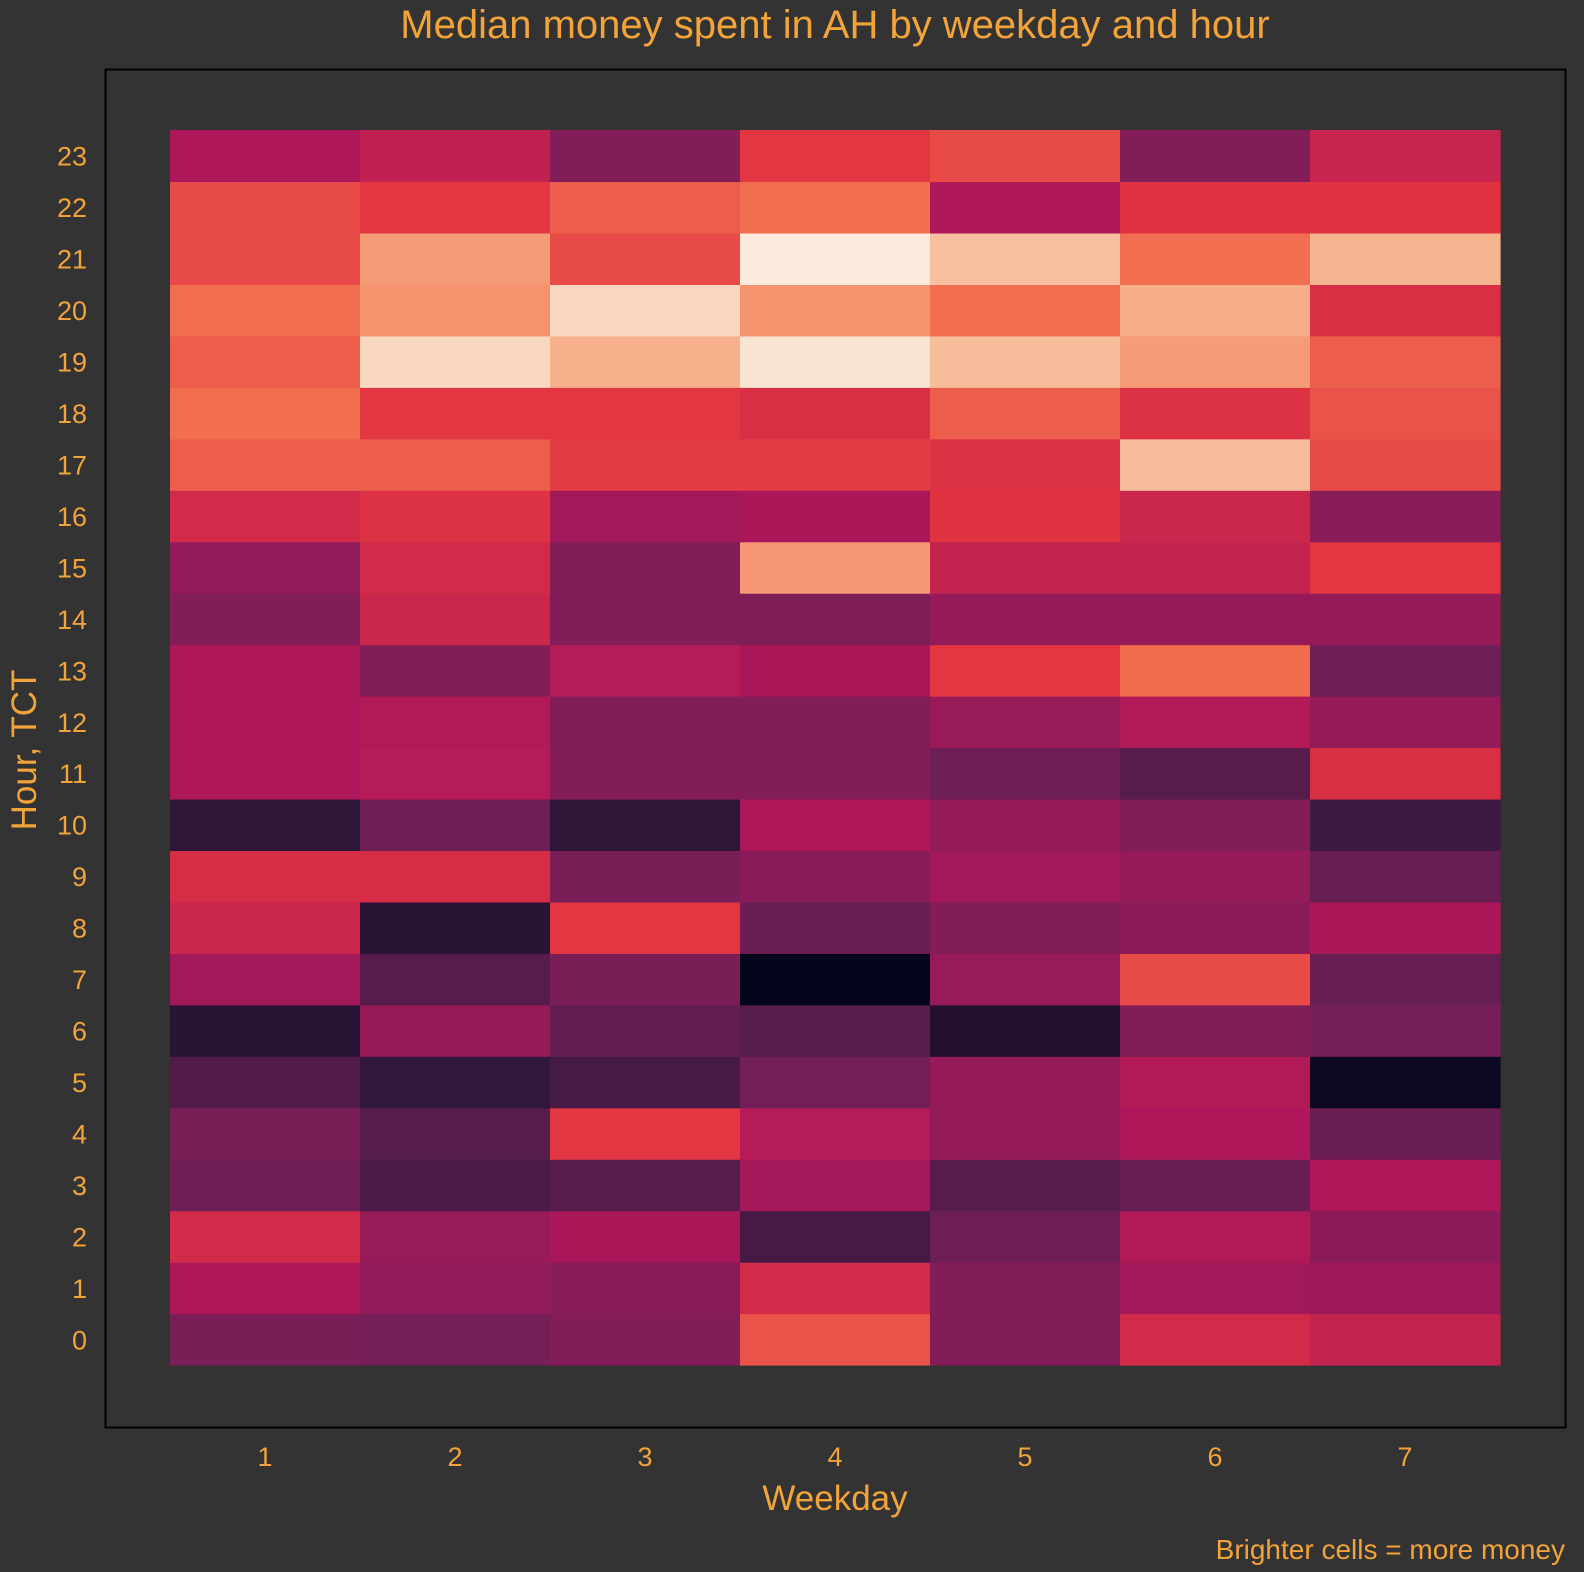 This screenshot has width=1584, height=1572. I want to click on x-tick-label: 1, so click(264, 1457).